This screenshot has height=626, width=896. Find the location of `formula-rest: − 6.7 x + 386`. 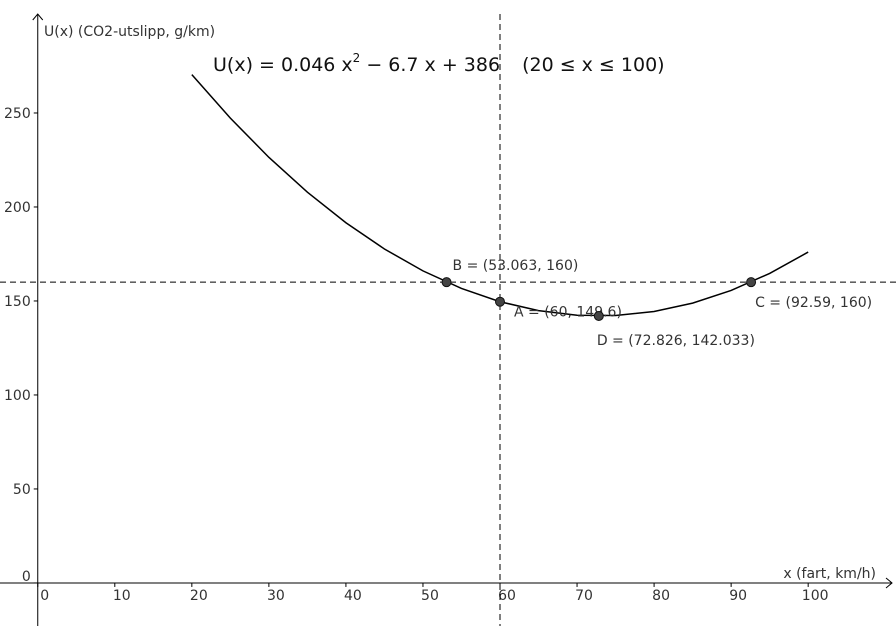

formula-rest: − 6.7 x + 386 is located at coordinates (430, 65).